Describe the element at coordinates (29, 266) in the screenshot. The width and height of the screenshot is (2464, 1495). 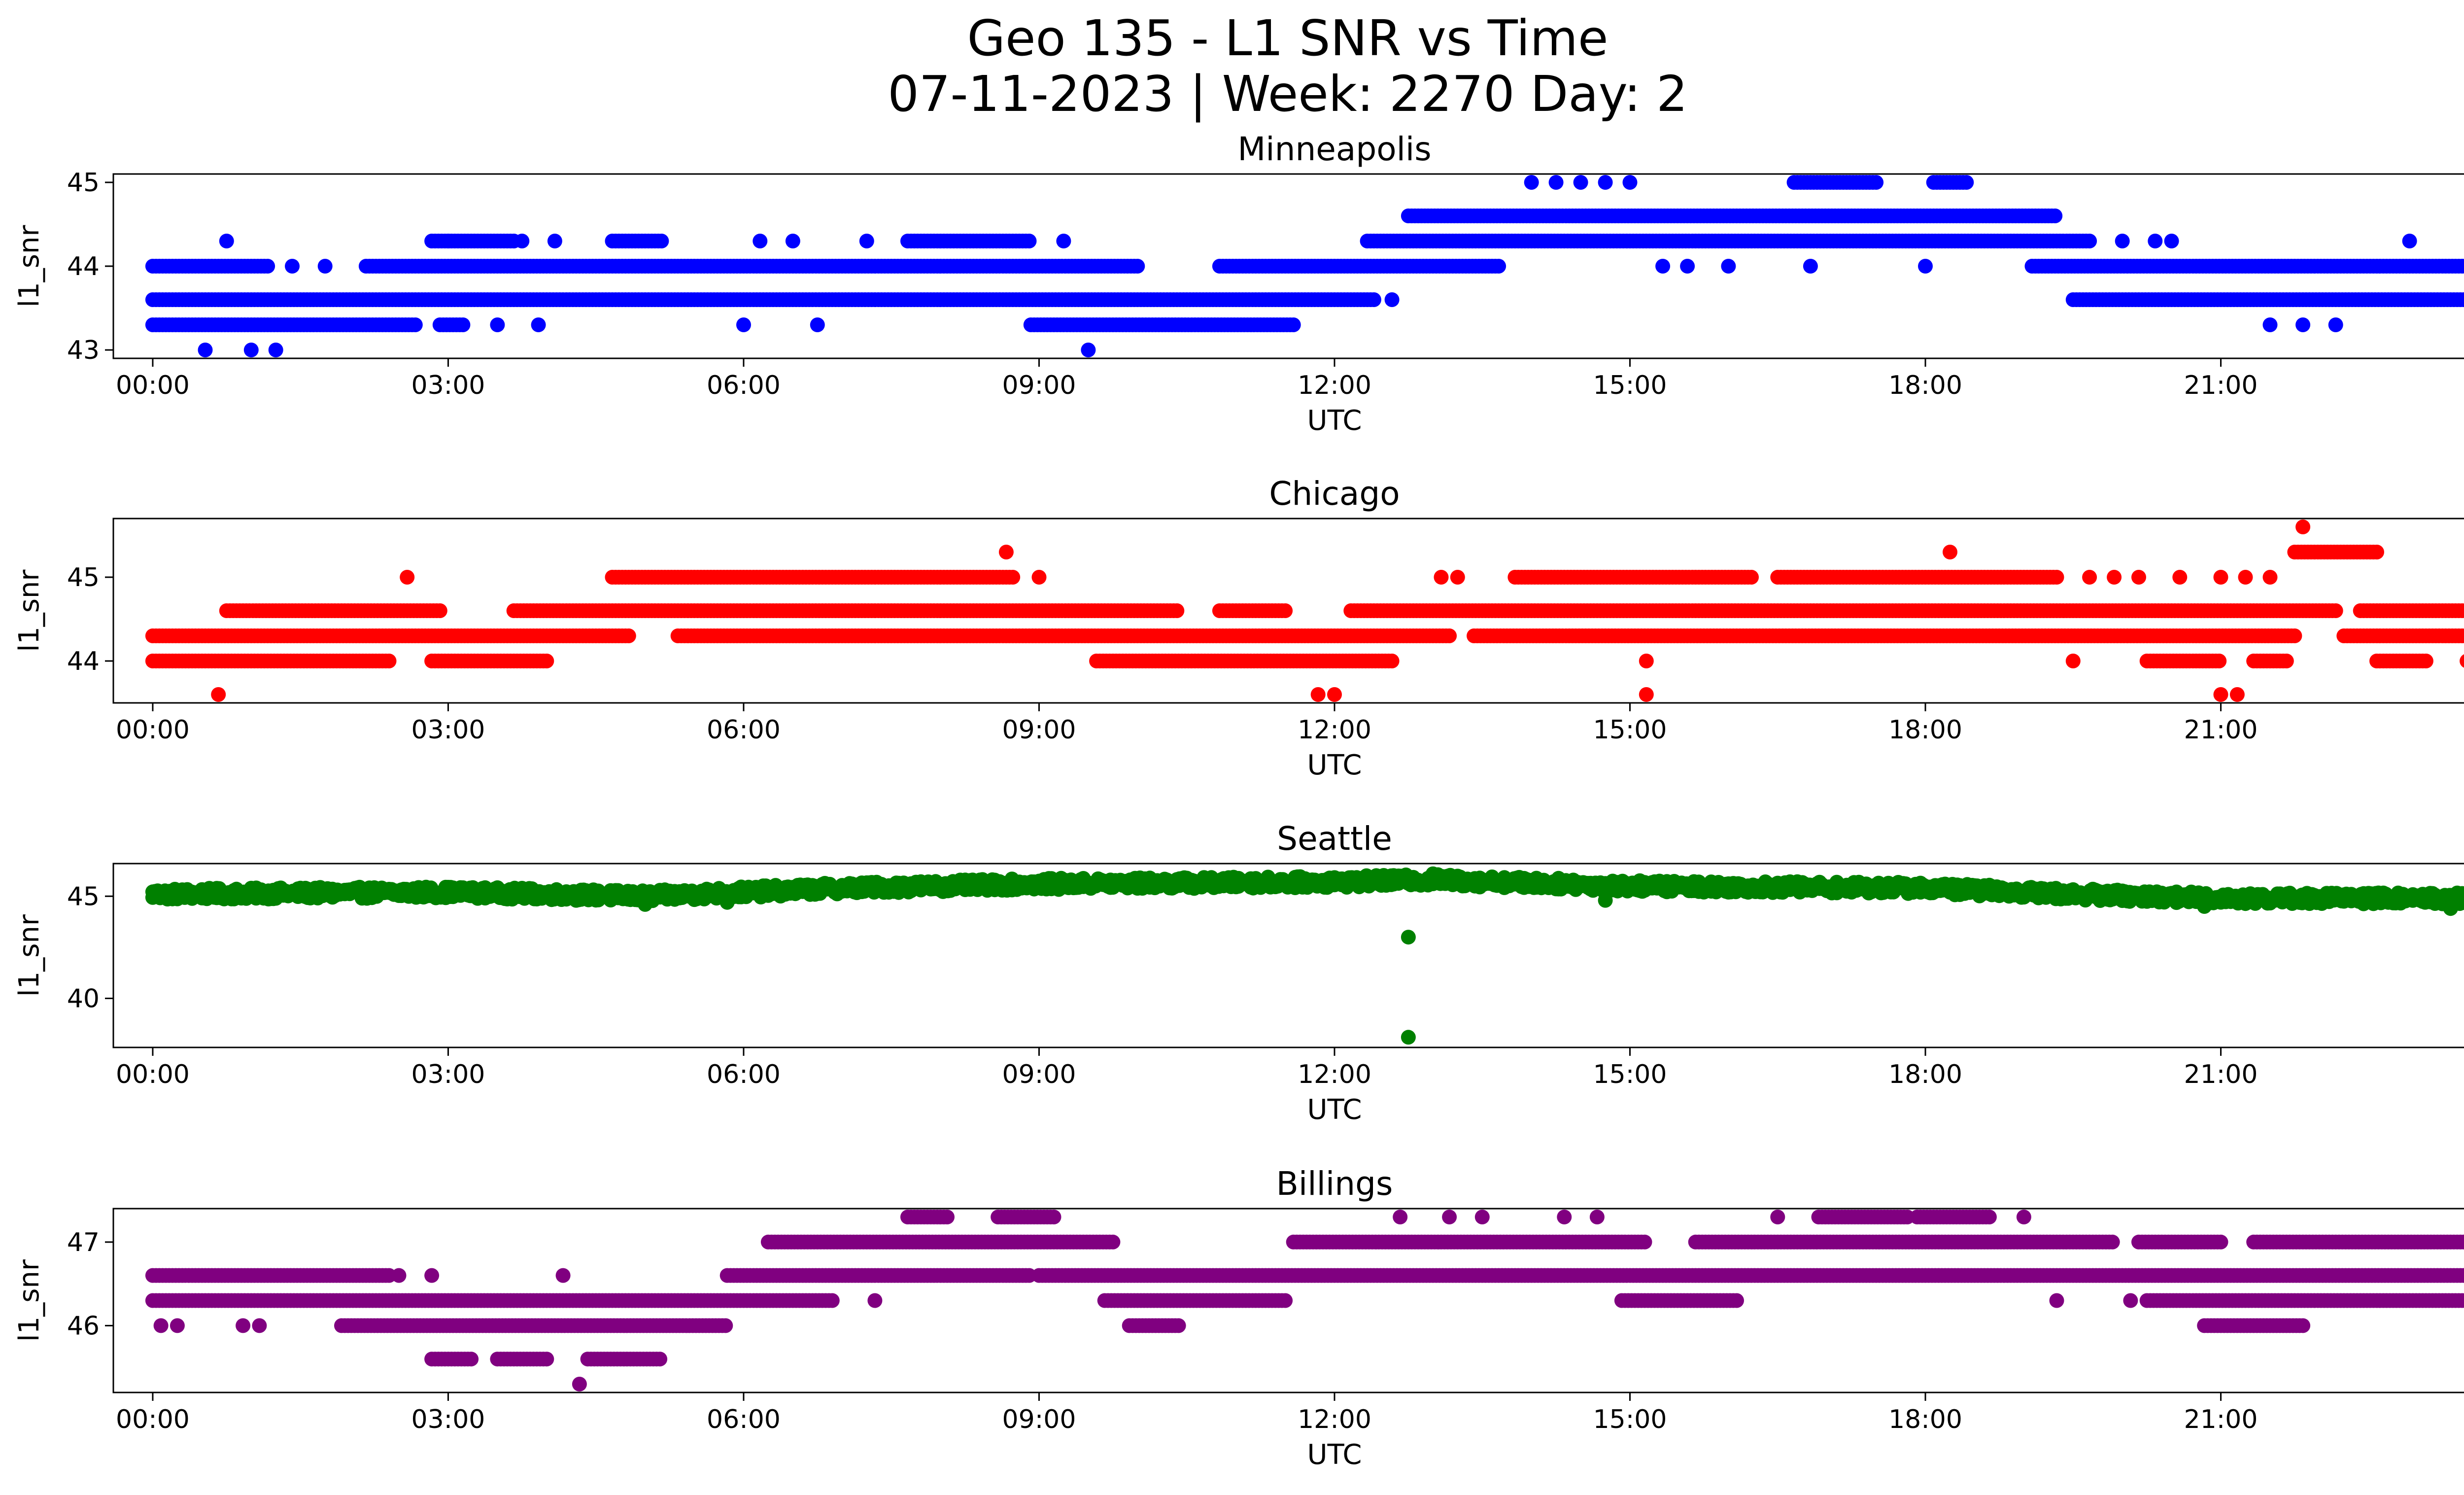
I see `y-axis-label: l1_snr` at that location.